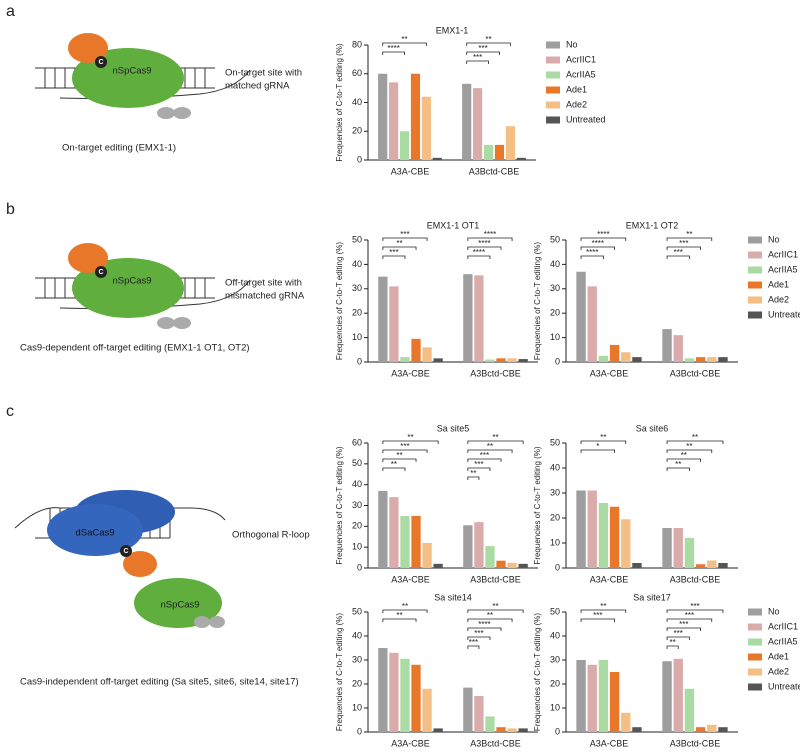 Image resolution: width=800 pixels, height=752 pixels. Describe the element at coordinates (453, 428) in the screenshot. I see `chart-title: Sa site5` at that location.